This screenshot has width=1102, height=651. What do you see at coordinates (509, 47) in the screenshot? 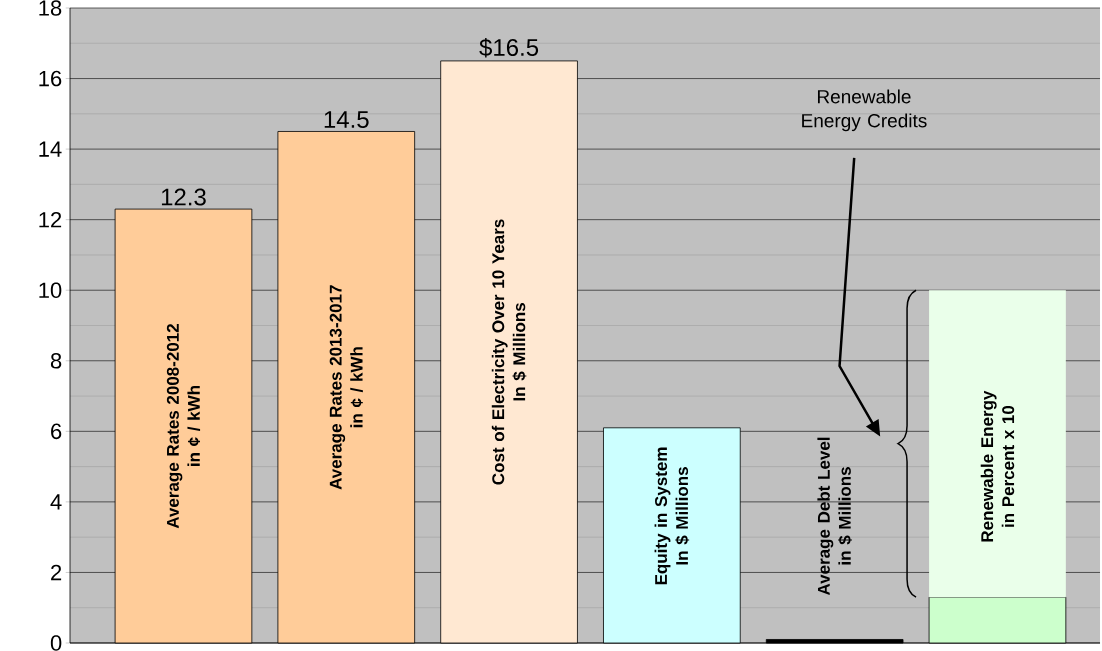
I see `data-label: $16.5` at bounding box center [509, 47].